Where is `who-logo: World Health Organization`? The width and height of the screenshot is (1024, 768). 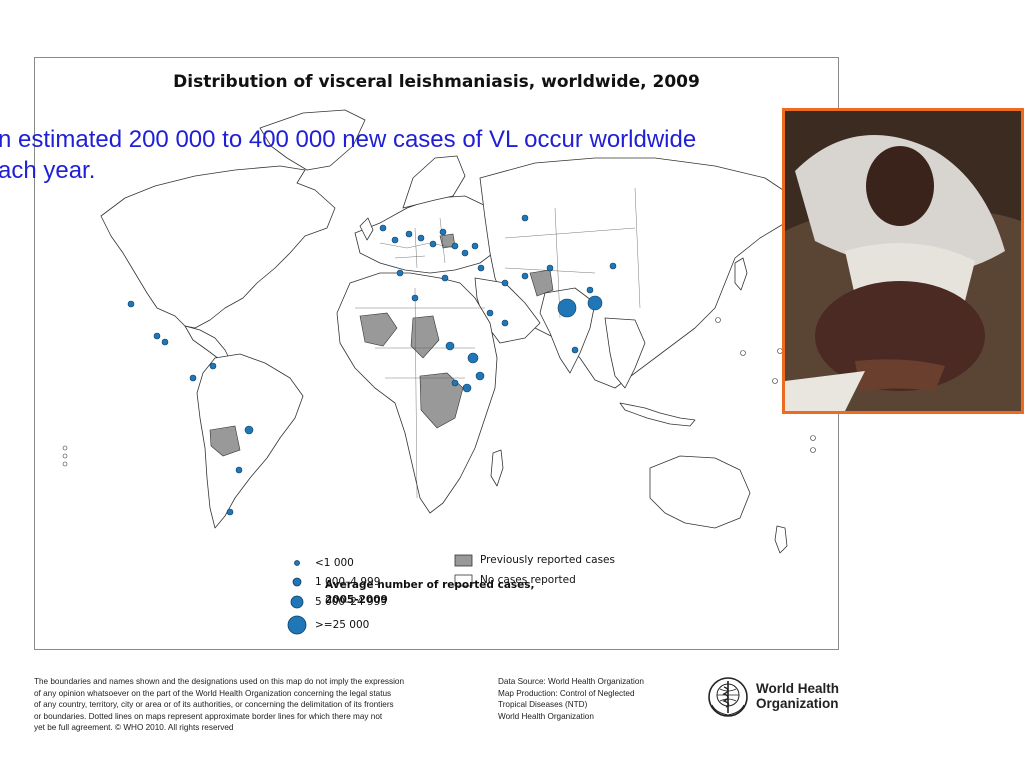 who-logo: World Health Organization is located at coordinates (773, 697).